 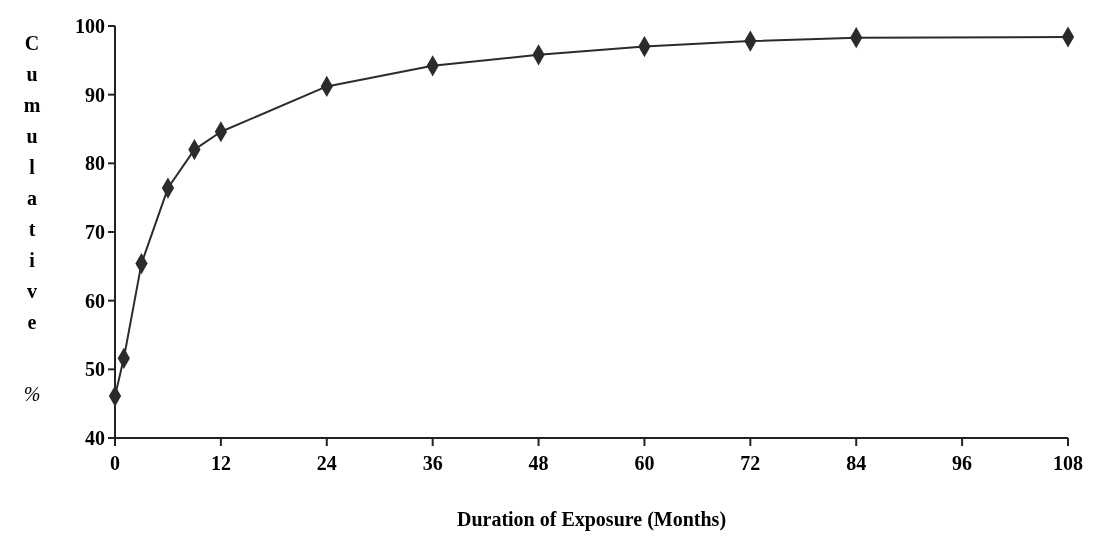 I want to click on x-tick-label: 36, so click(x=432, y=463).